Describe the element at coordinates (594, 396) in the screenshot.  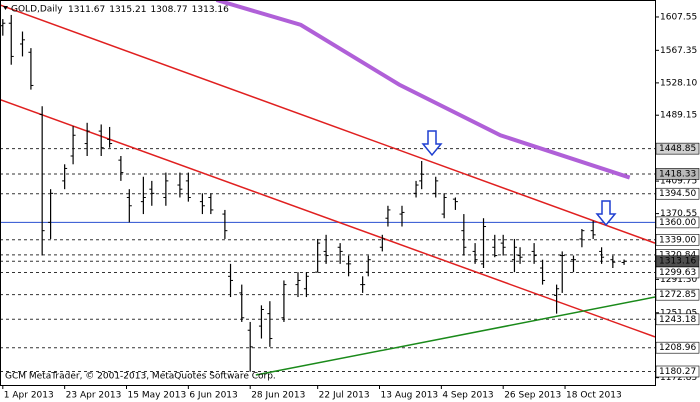
I see `x-tick-label: 18 Oct 2013` at that location.